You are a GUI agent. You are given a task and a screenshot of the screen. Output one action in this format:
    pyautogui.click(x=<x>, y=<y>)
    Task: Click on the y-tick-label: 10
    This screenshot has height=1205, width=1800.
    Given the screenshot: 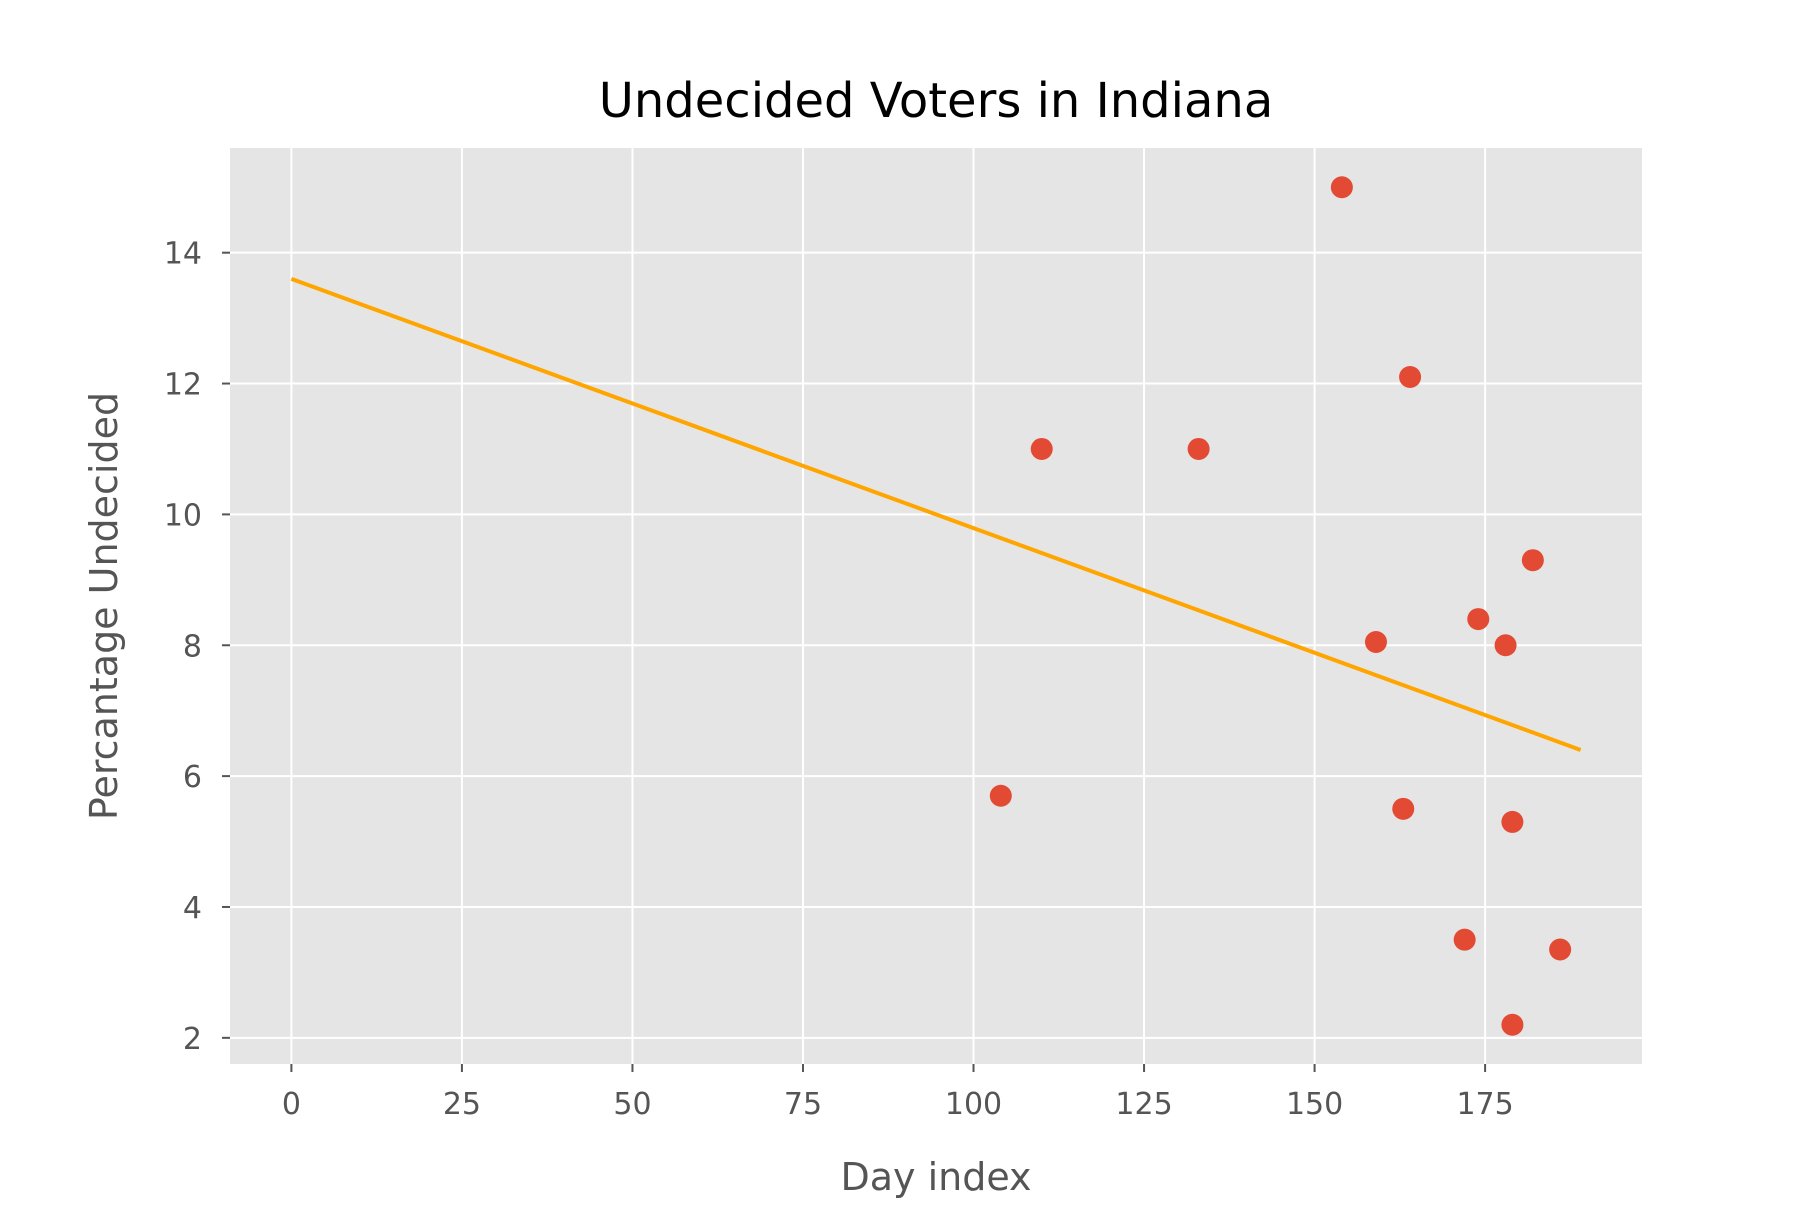 What is the action you would take?
    pyautogui.click(x=183, y=515)
    